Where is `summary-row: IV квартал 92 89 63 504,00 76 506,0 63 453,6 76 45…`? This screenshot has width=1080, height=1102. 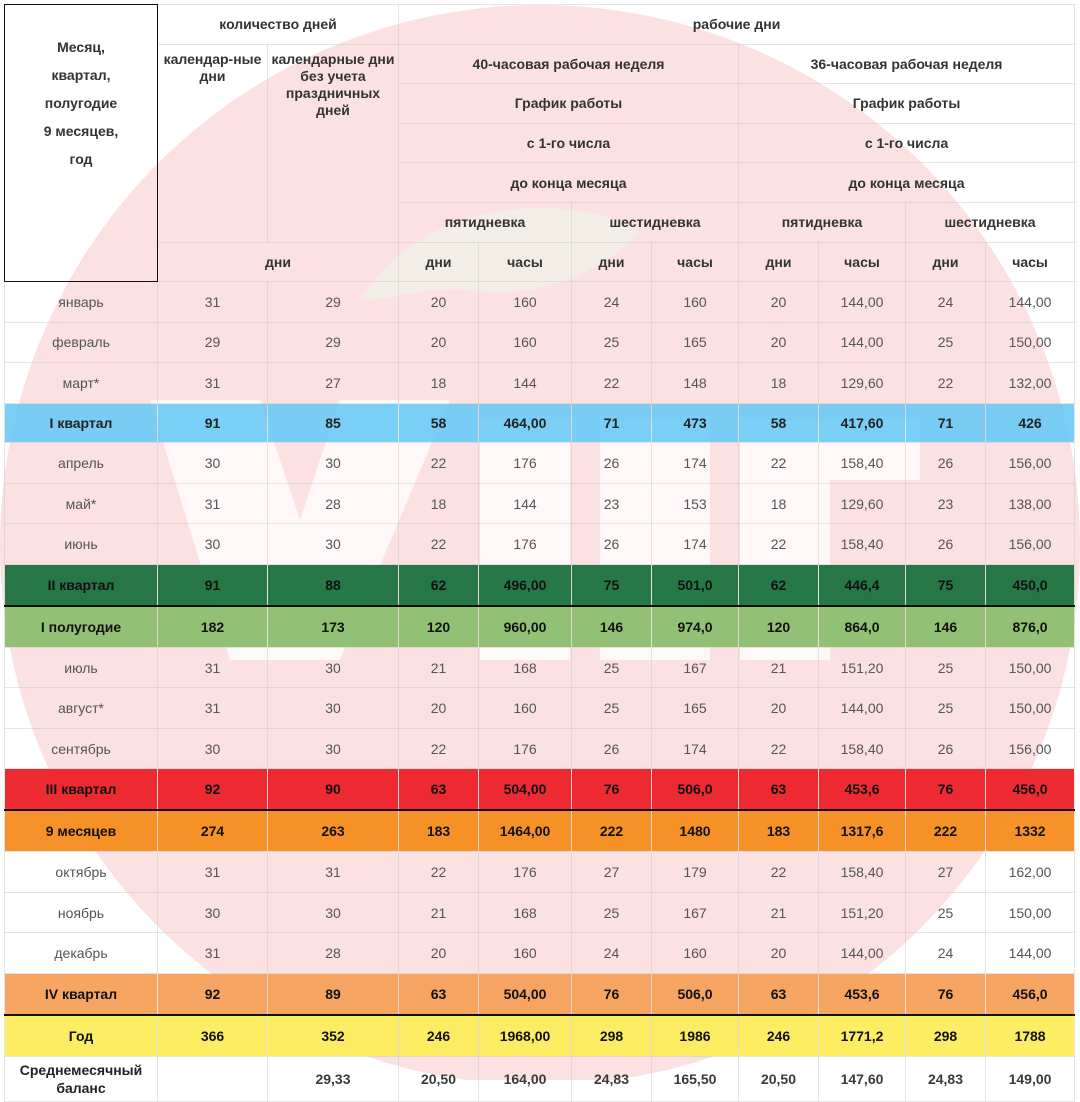
summary-row: IV квартал 92 89 63 504,00 76 506,0 63 453,6 76 45… is located at coordinates (540, 994).